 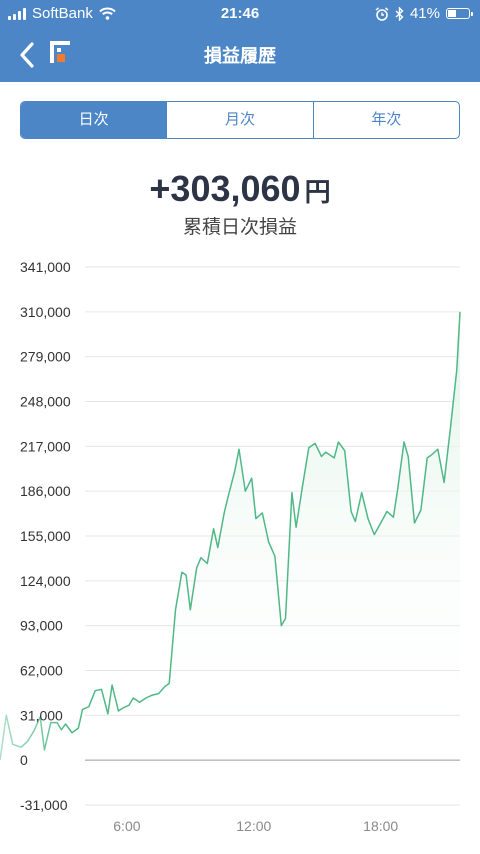 What do you see at coordinates (253, 826) in the screenshot?
I see `x-tick-label: 12:00` at bounding box center [253, 826].